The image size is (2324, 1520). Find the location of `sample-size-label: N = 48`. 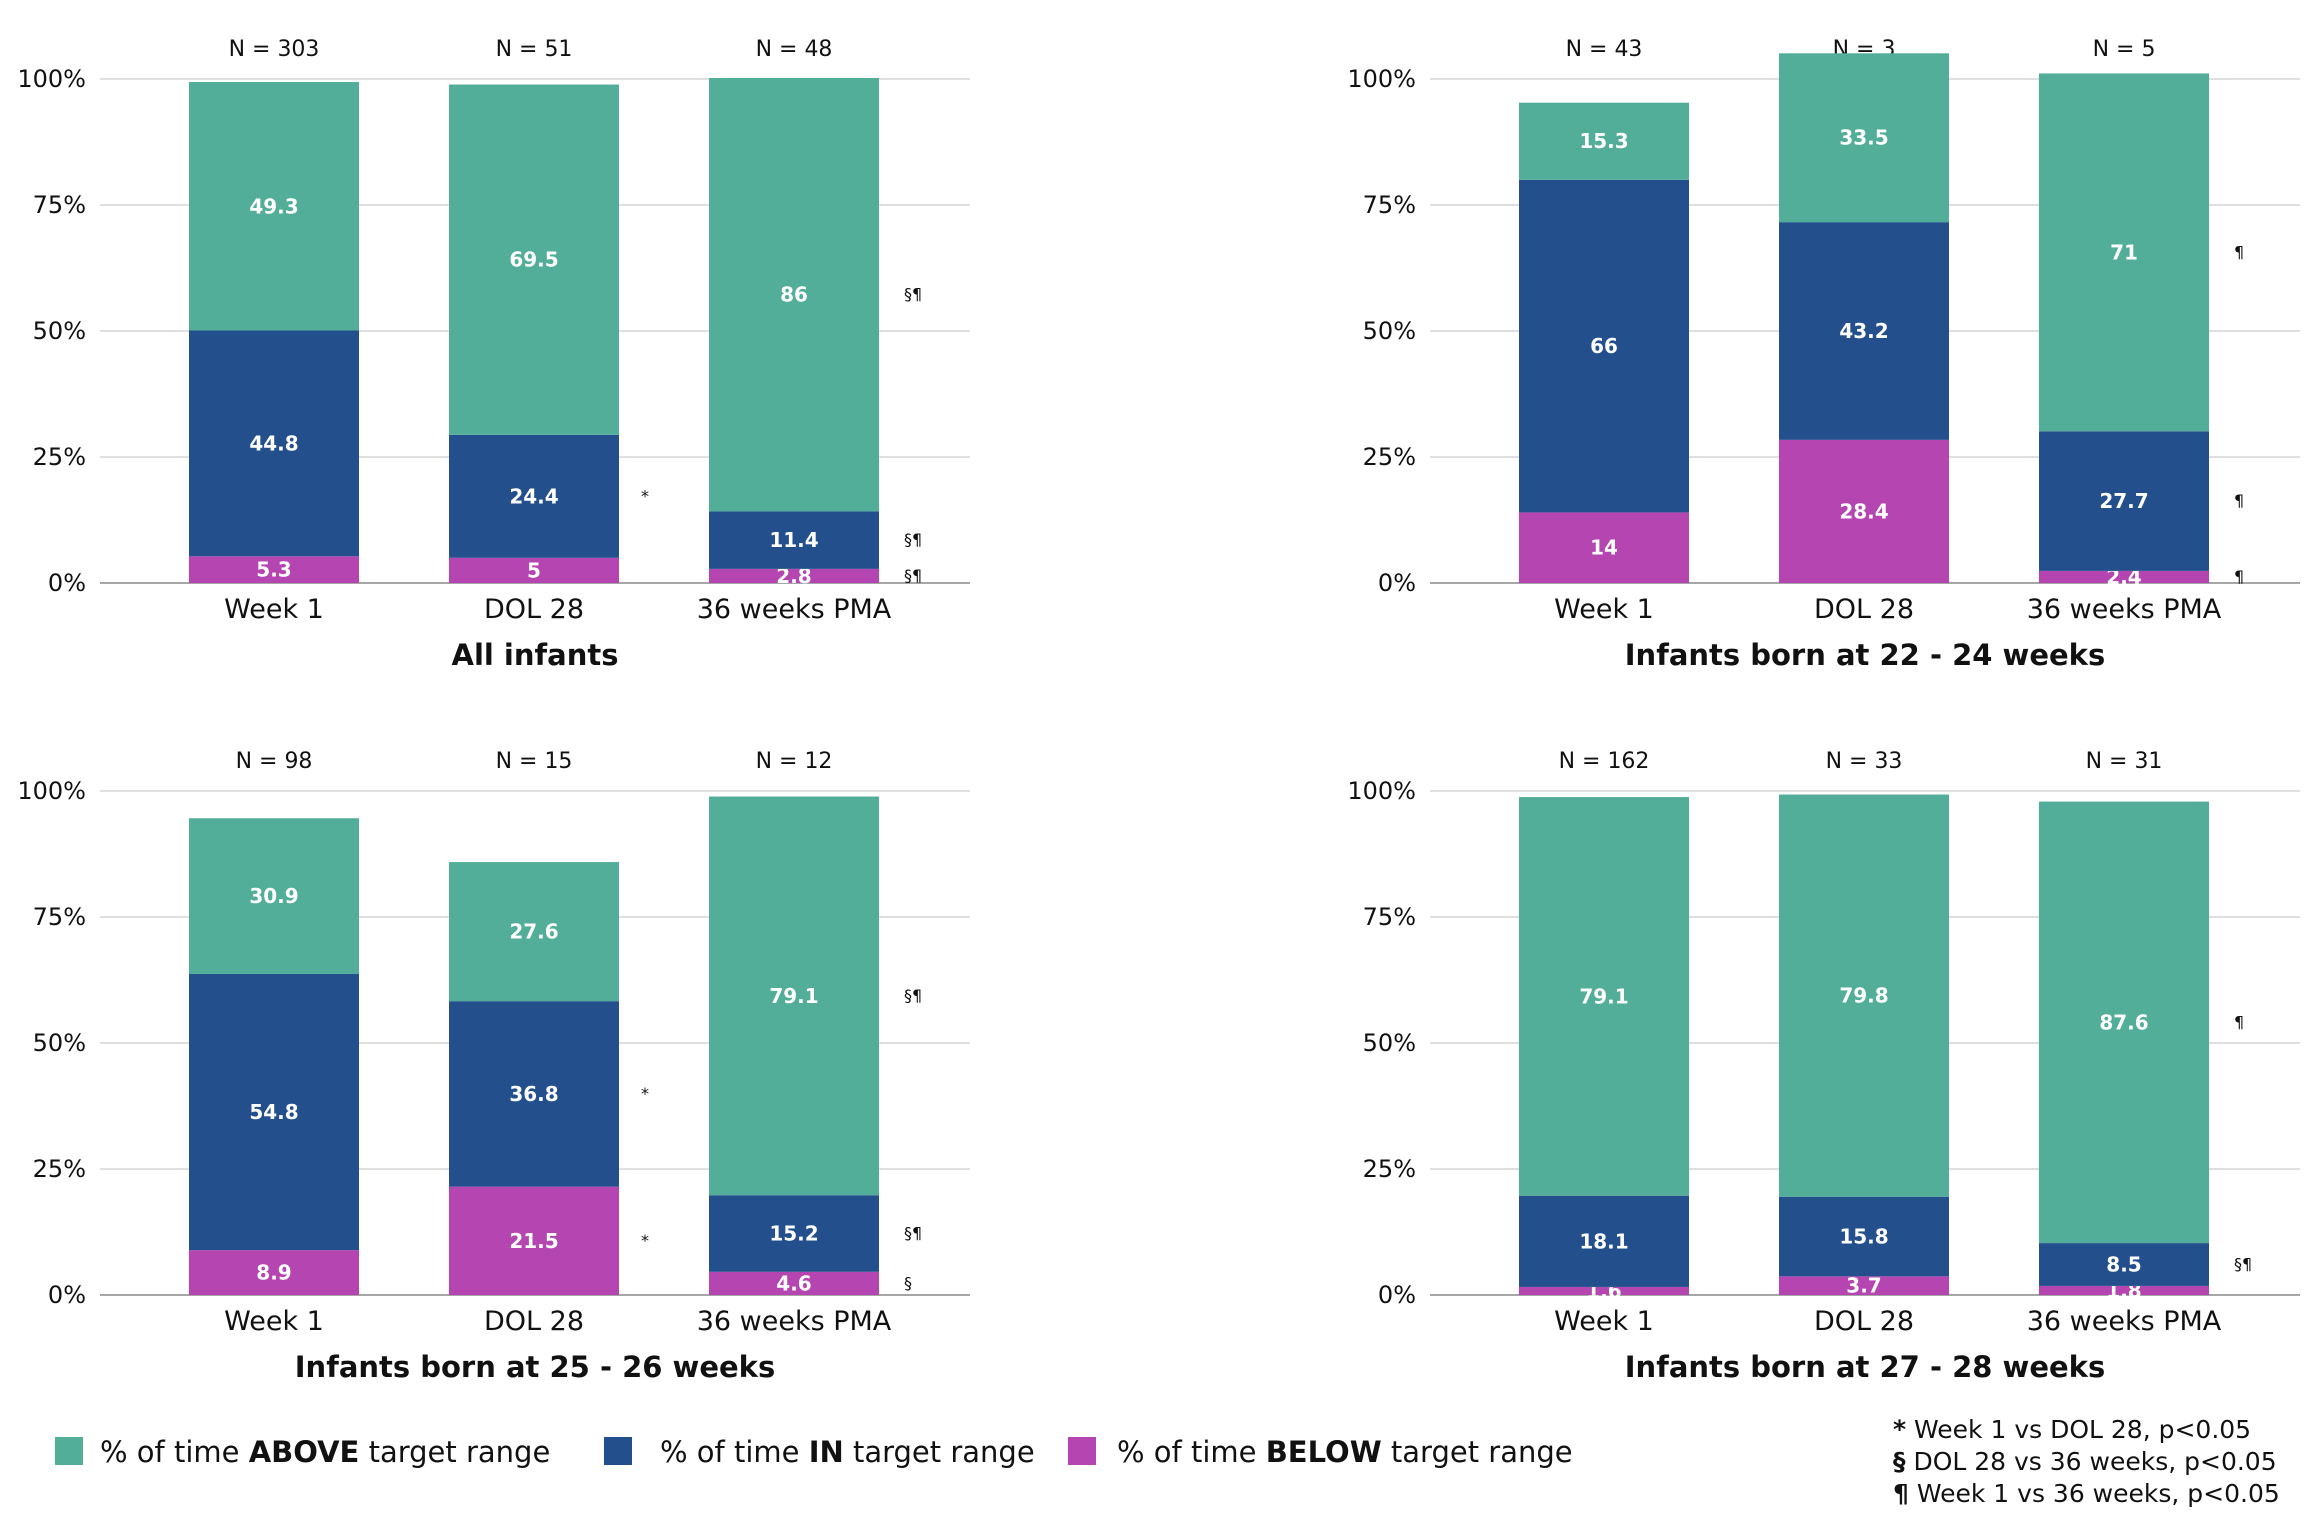

sample-size-label: N = 48 is located at coordinates (794, 49).